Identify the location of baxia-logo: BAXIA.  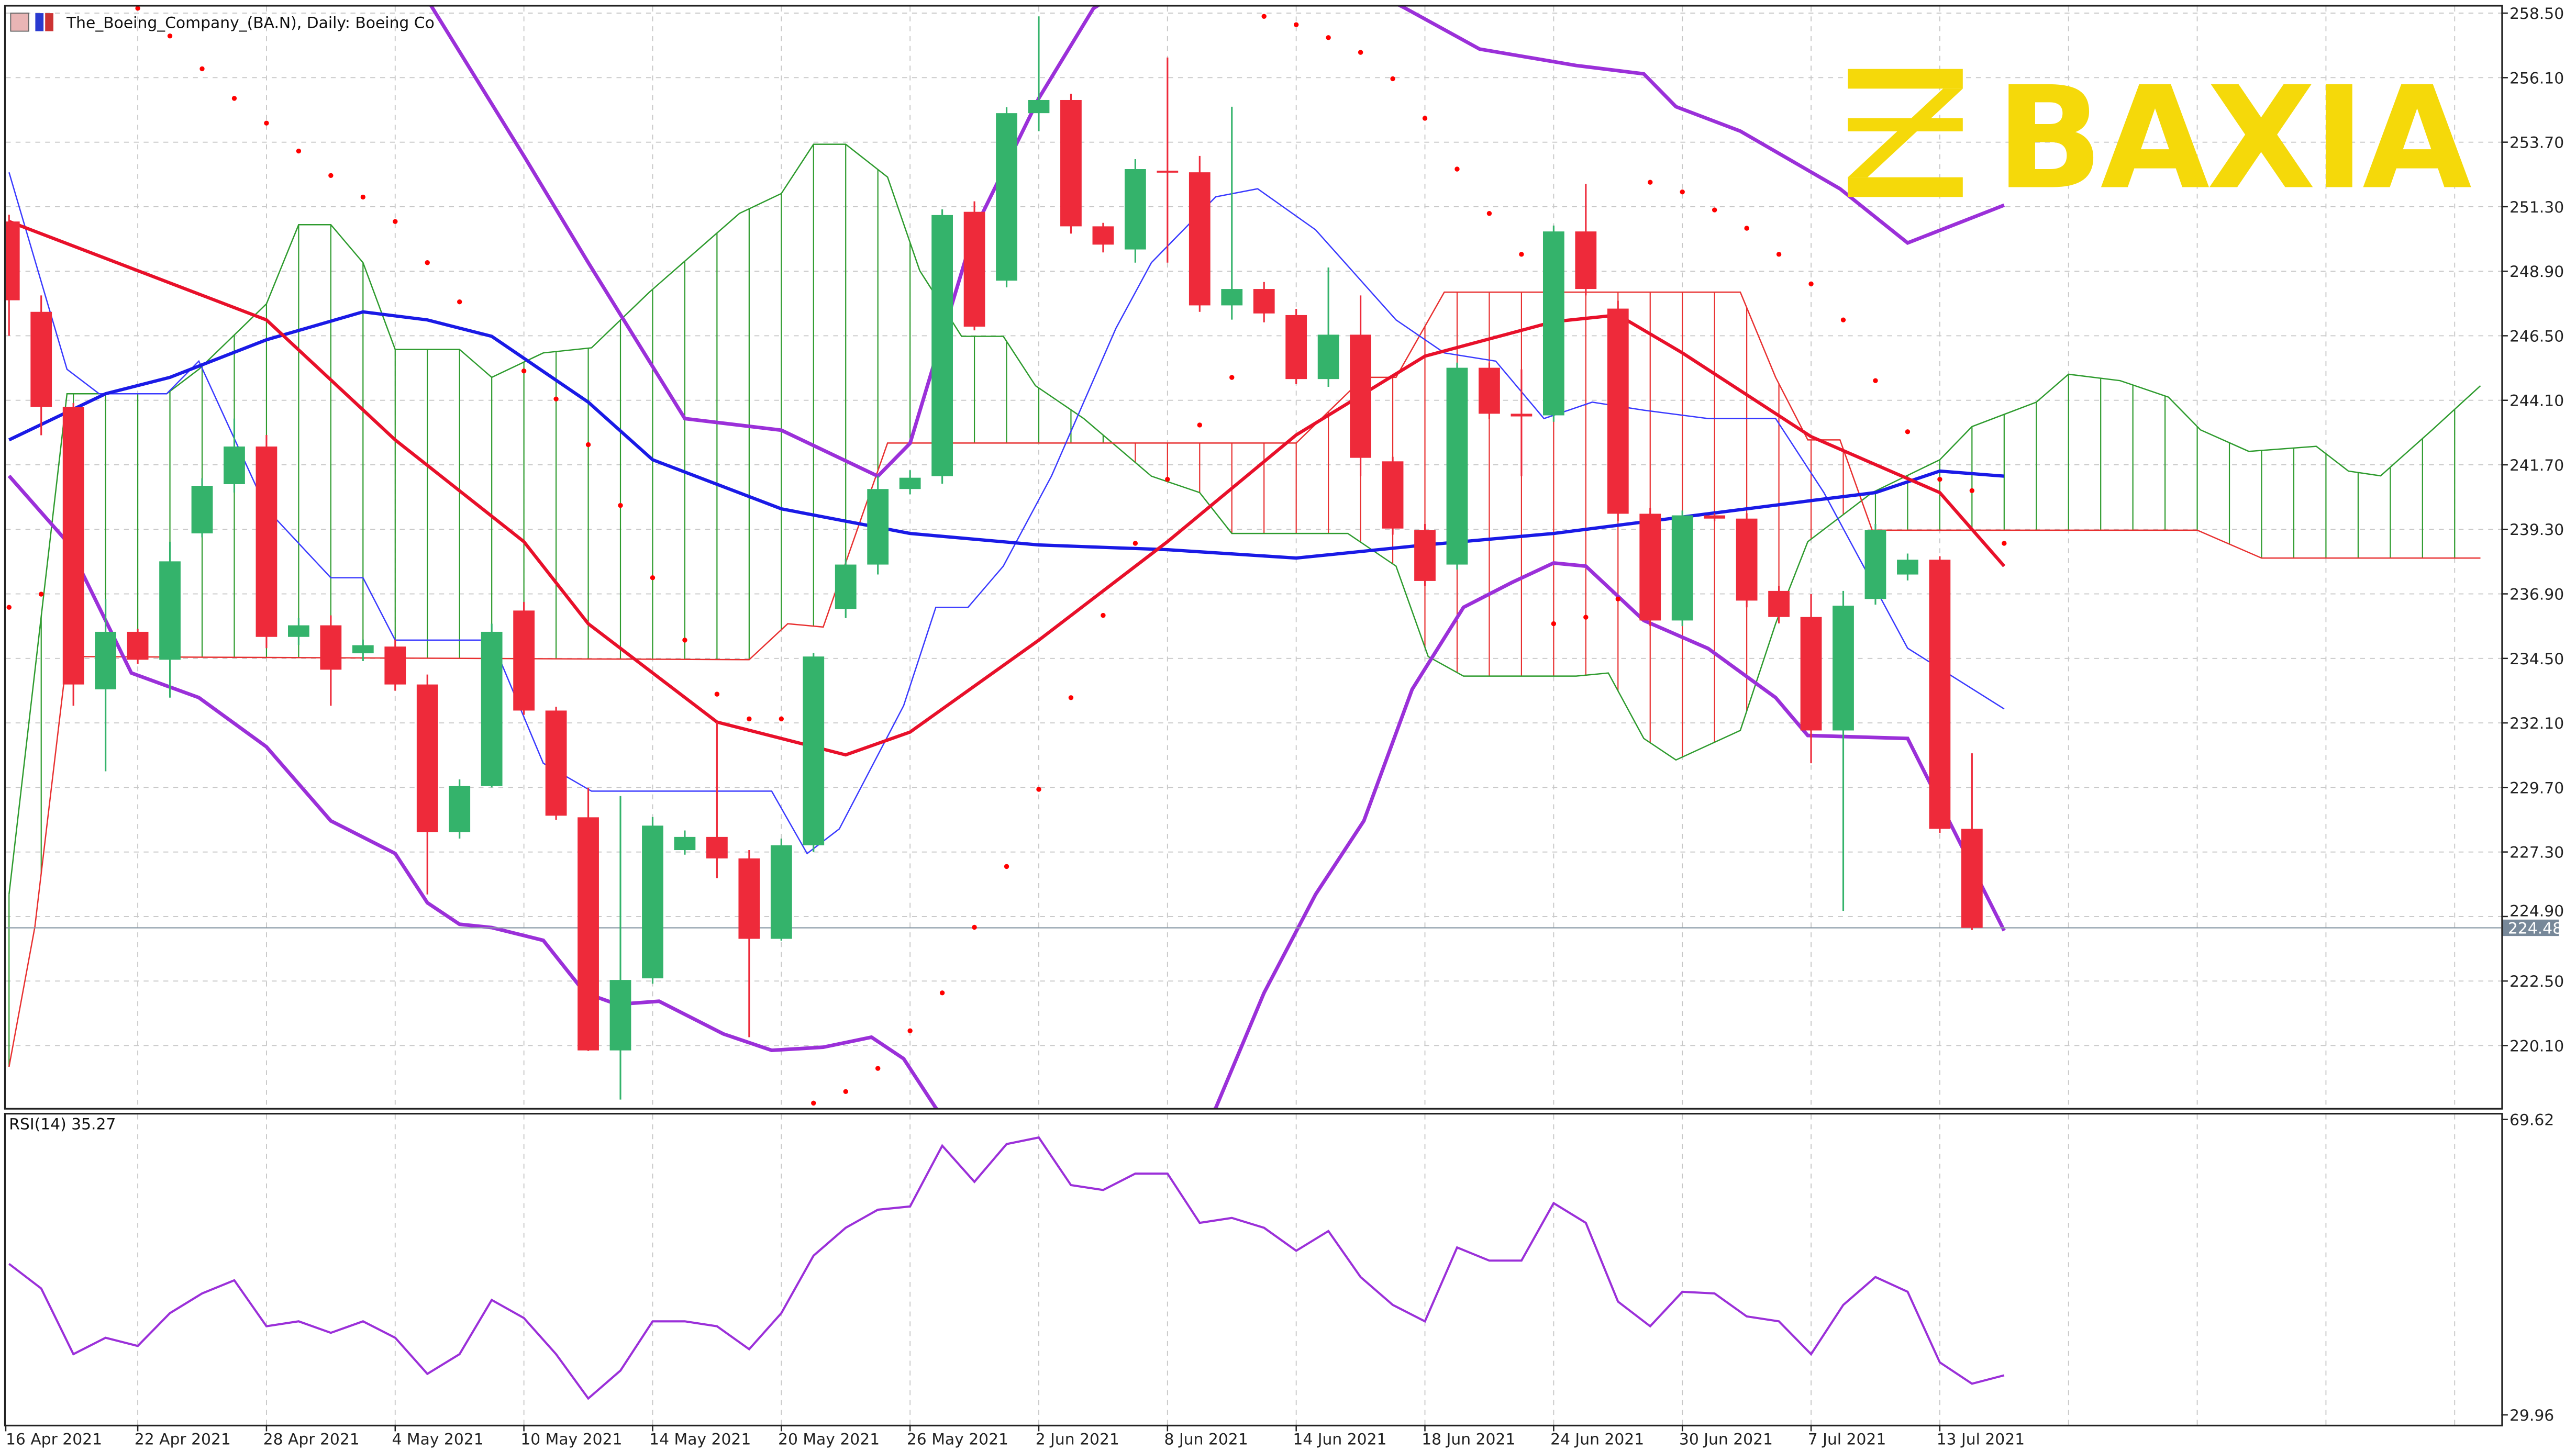
(2160, 138).